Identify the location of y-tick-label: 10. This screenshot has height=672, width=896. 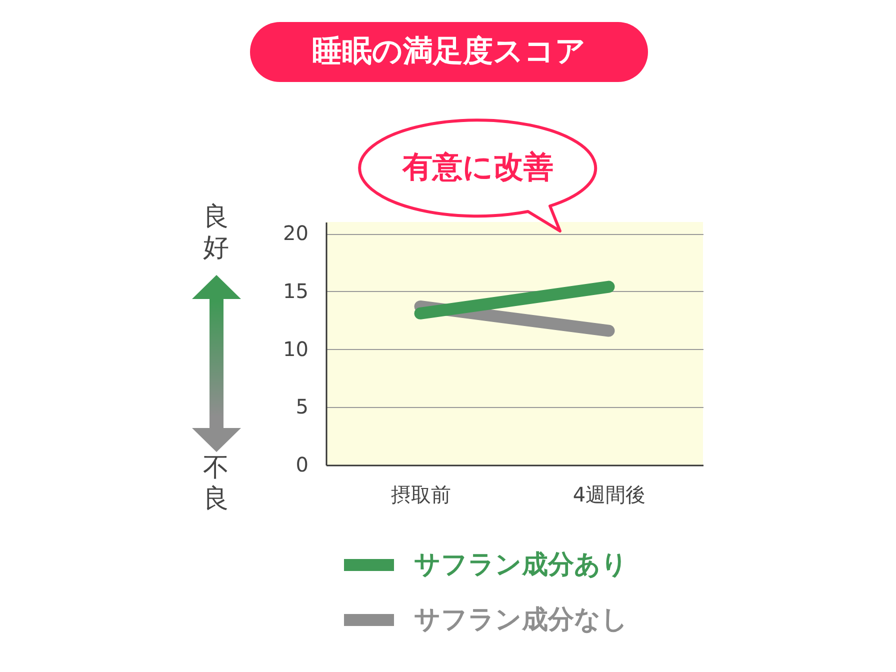
(295, 348).